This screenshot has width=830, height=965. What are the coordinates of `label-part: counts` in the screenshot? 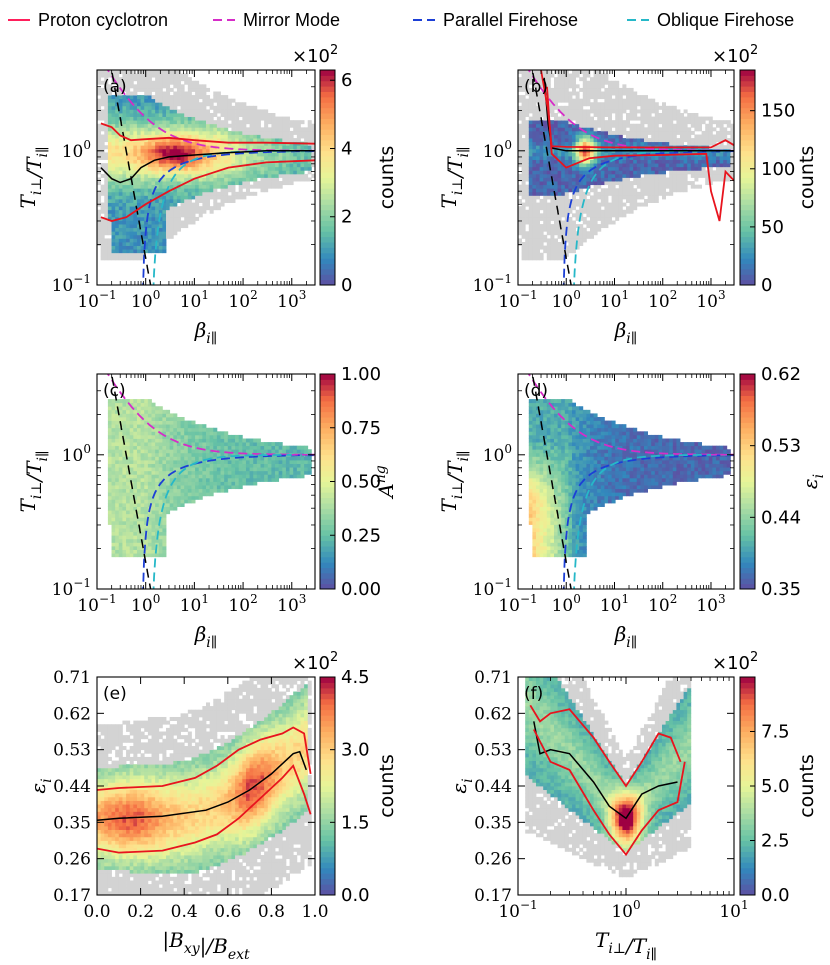 It's located at (807, 178).